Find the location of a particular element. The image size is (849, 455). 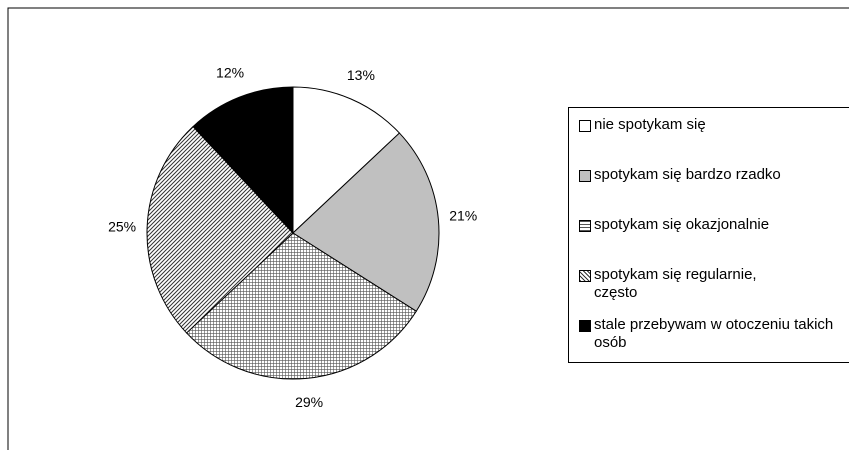

legend-label: nie spotykam się is located at coordinates (650, 124).